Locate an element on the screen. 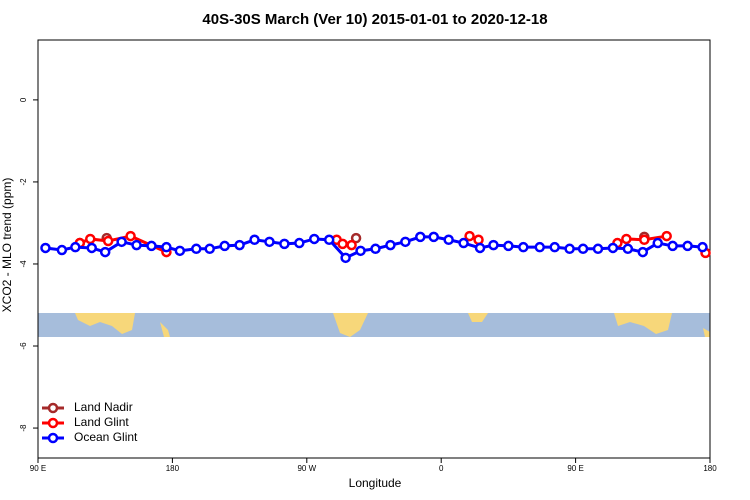  x-axis-label: Longitude is located at coordinates (375, 483).